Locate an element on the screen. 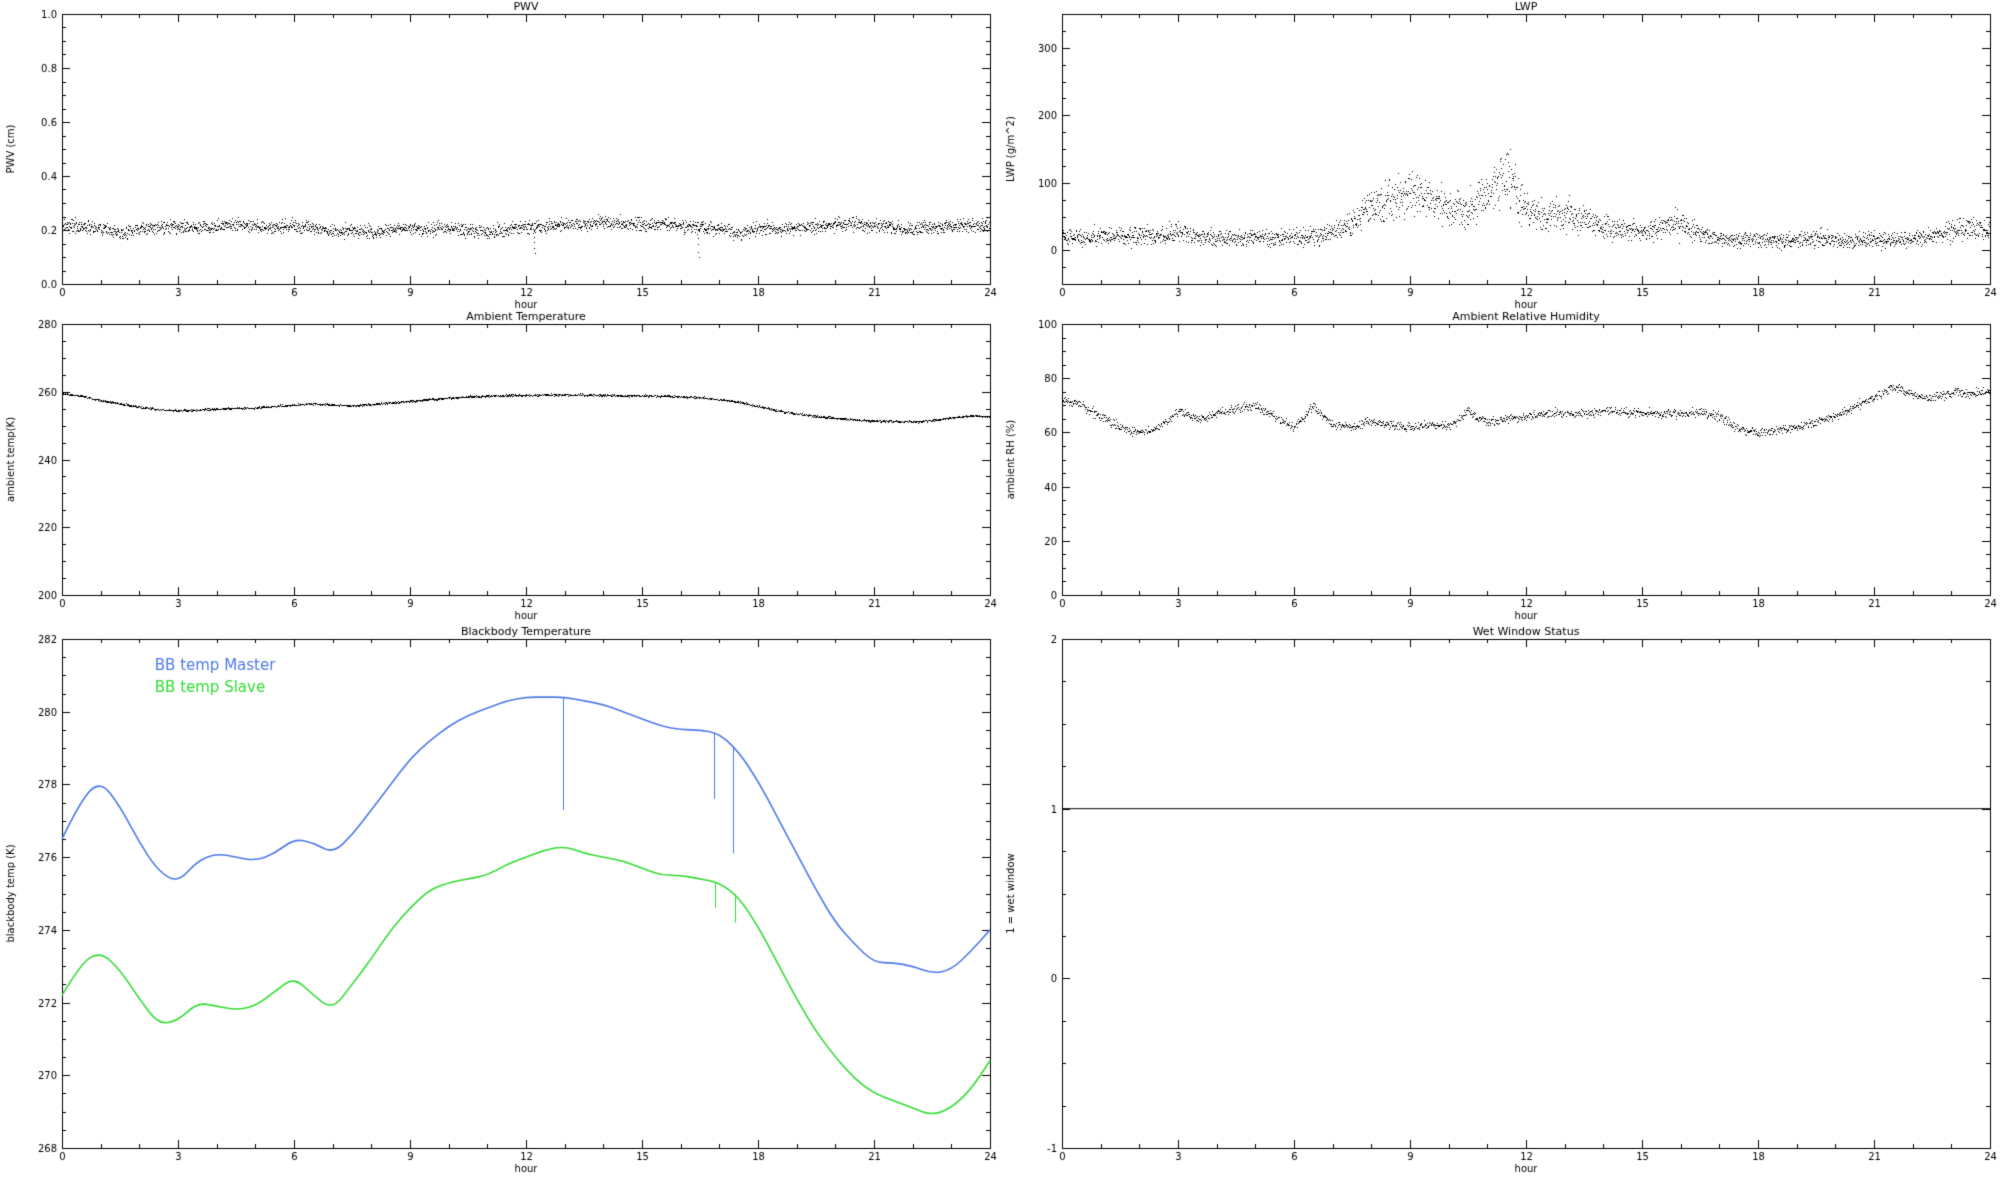 Image resolution: width=2000 pixels, height=1200 pixels. panel-ambient-temperature is located at coordinates (500, 467).